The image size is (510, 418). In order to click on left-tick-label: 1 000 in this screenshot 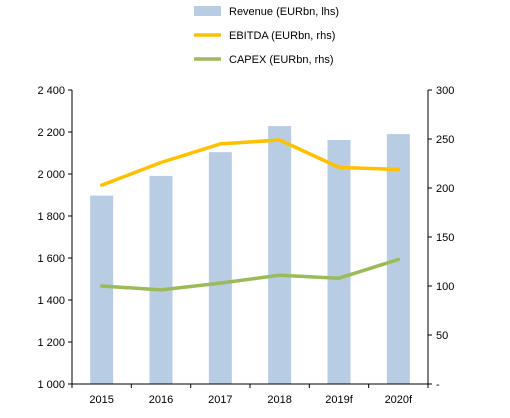, I will do `click(51, 385)`.